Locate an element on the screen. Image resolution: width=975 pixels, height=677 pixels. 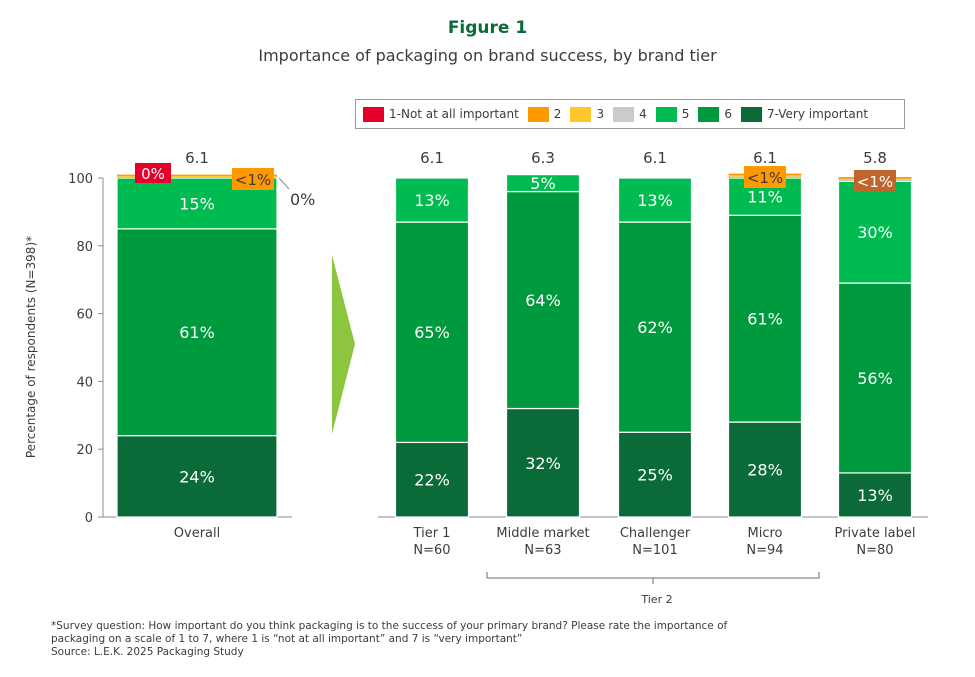
legend-label-4: 4 is located at coordinates (643, 114).